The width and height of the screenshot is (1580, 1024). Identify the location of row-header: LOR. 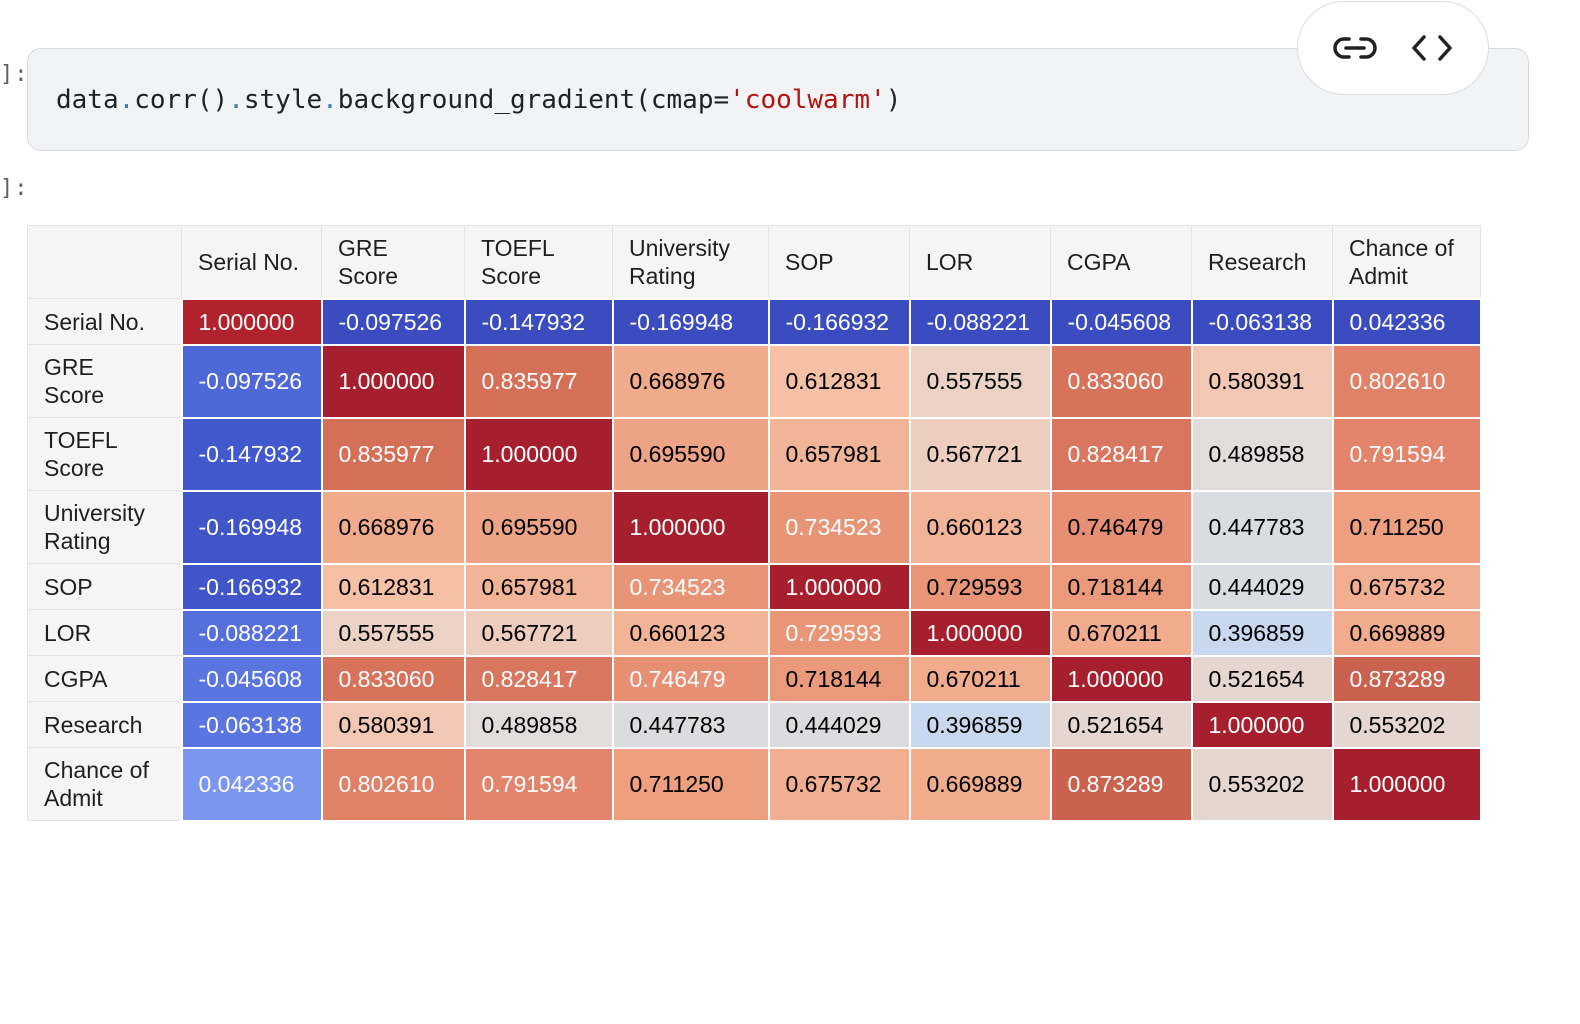
(104, 632).